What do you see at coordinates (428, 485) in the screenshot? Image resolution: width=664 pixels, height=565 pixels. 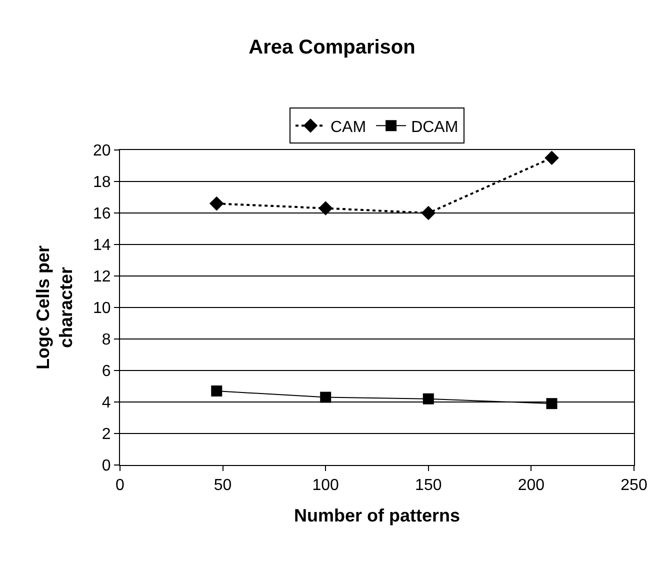 I see `x-tick-label: 150` at bounding box center [428, 485].